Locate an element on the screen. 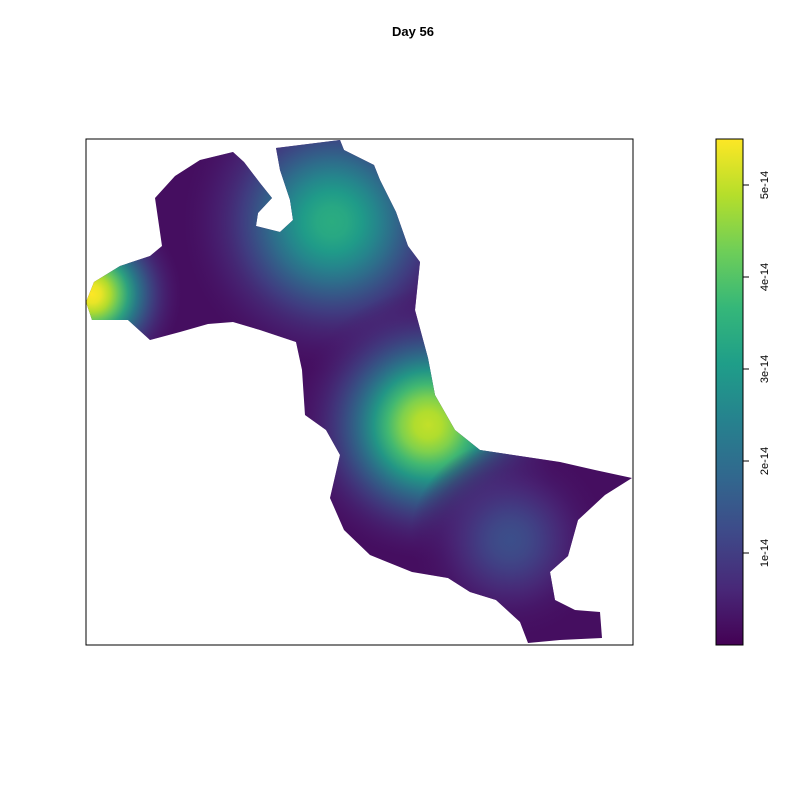 This screenshot has width=800, height=805. colorbar-axis: 1e-14 2e-14 3e-14 4e-14 5e-14 is located at coordinates (757, 369).